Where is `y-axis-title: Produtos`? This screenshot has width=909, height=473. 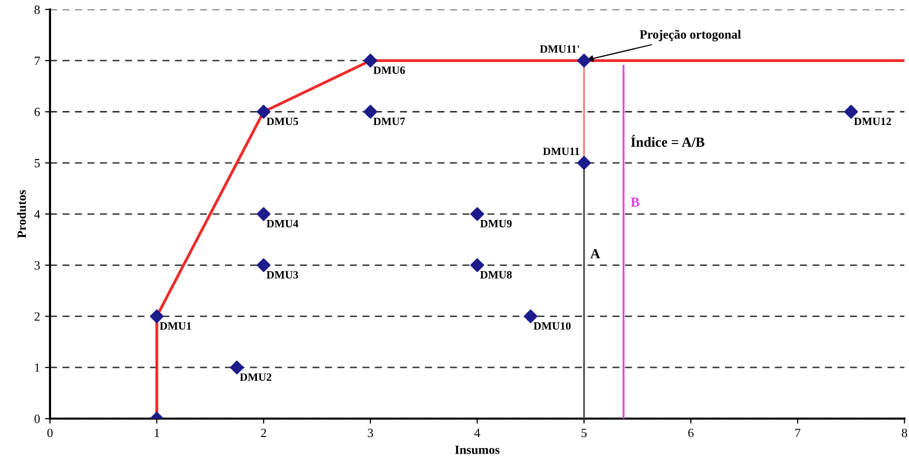 y-axis-title: Produtos is located at coordinates (21, 214).